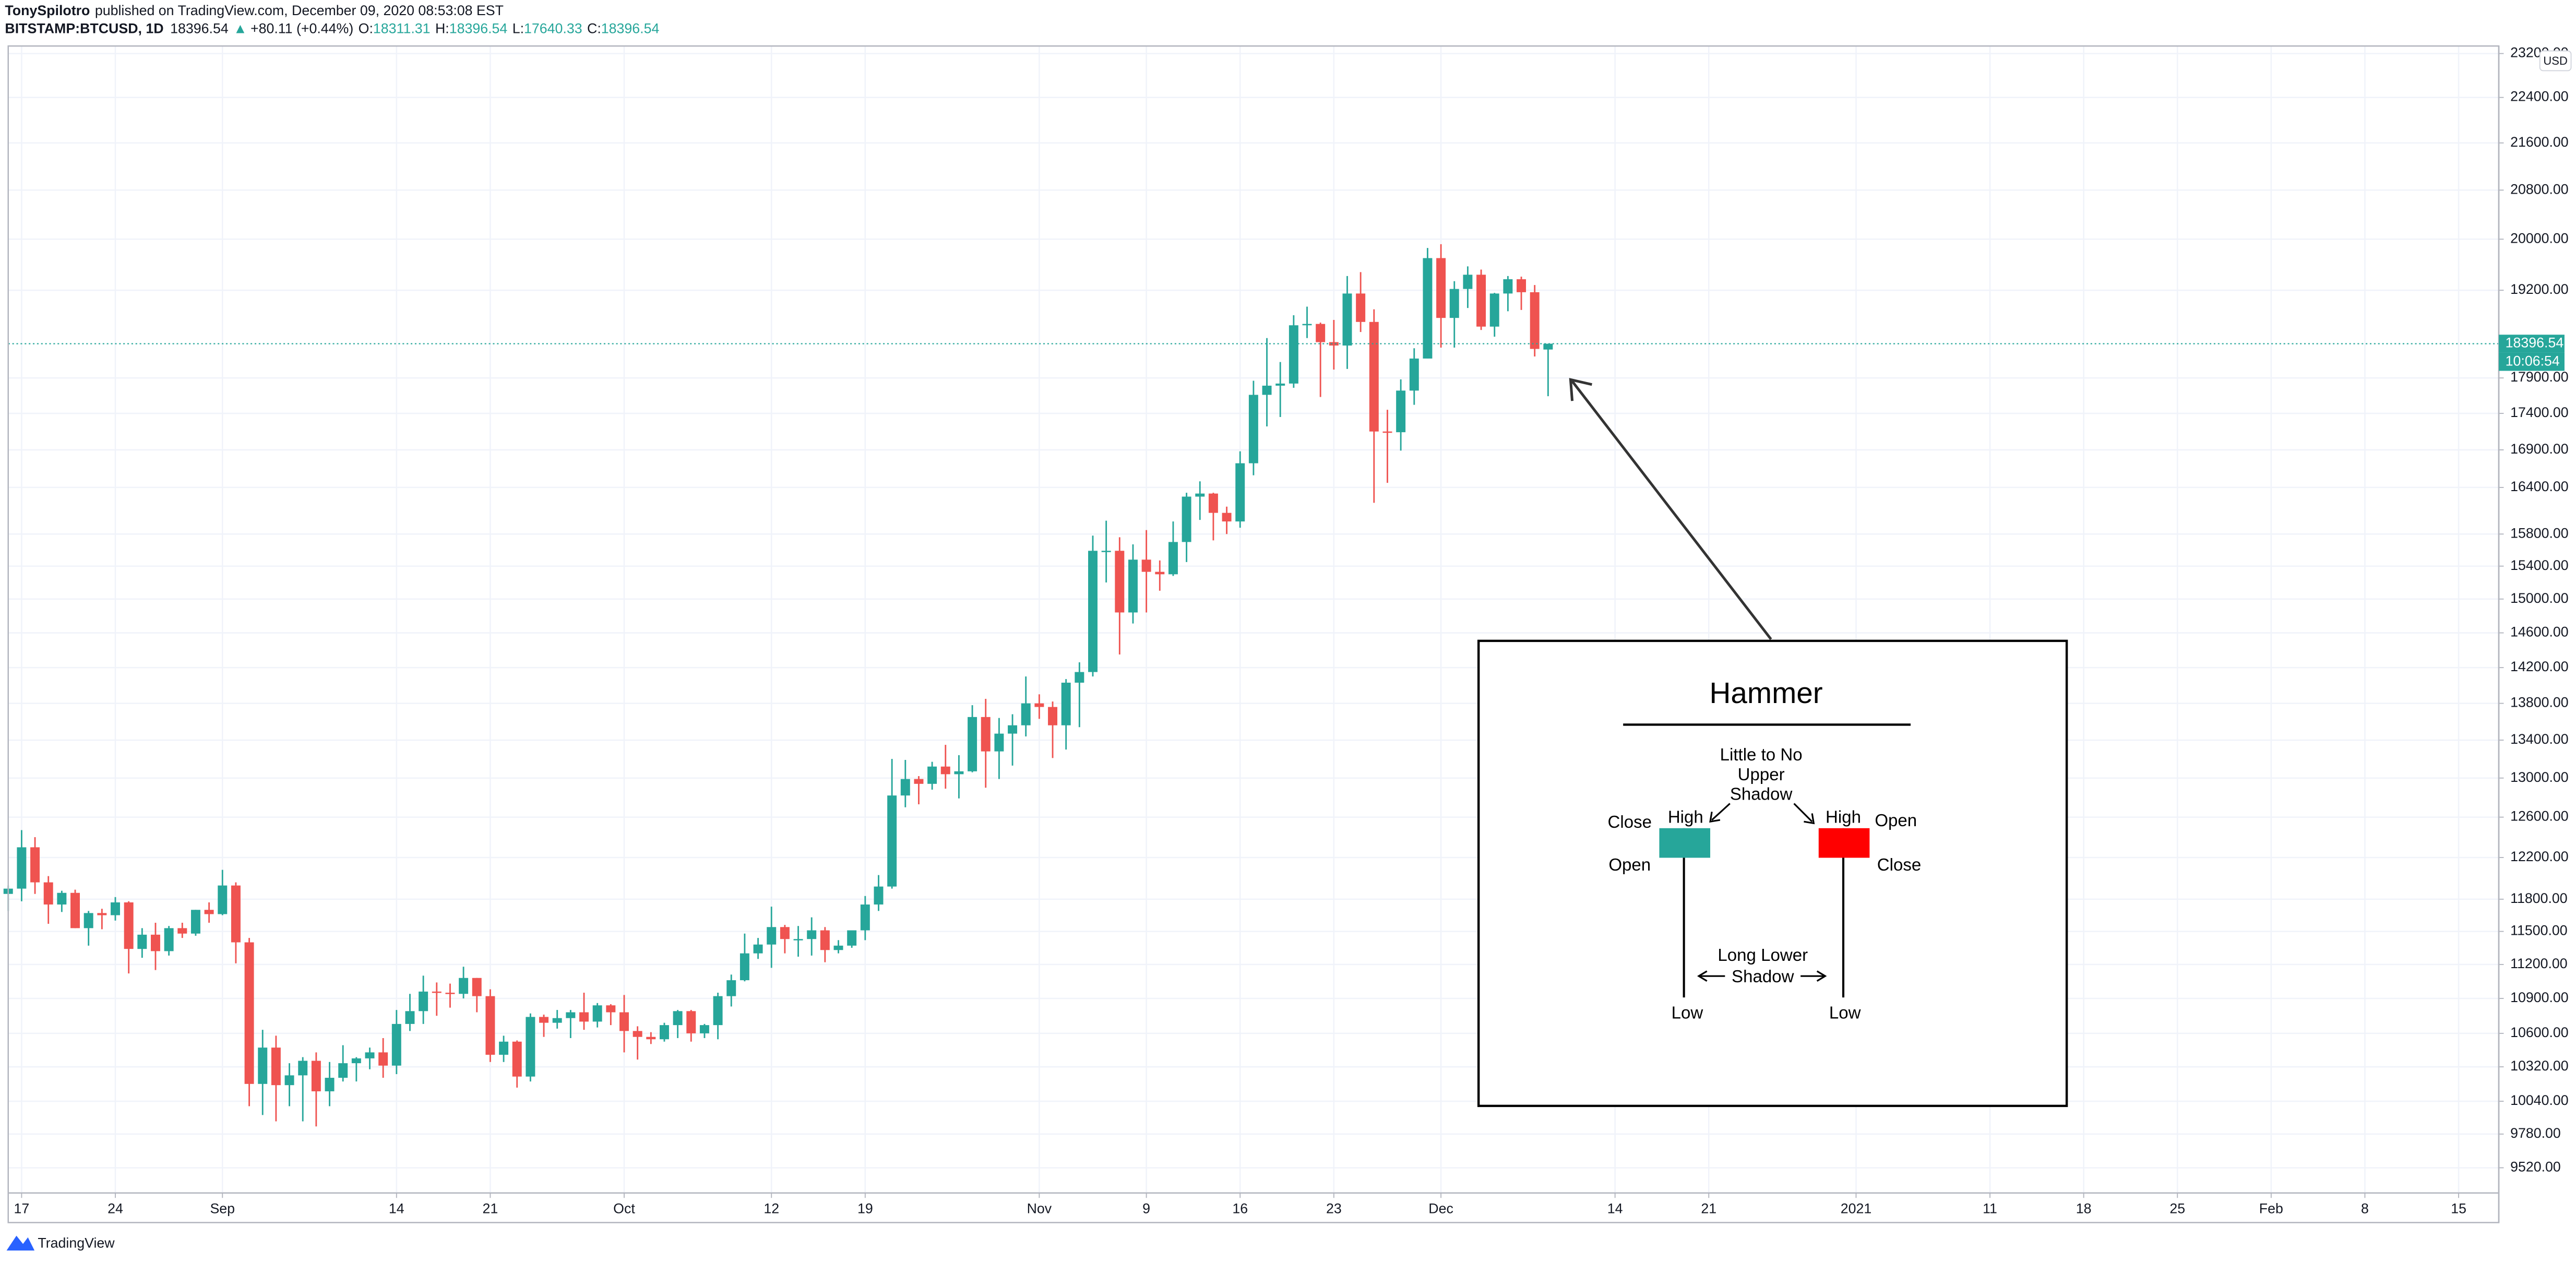 The width and height of the screenshot is (2576, 1262). I want to click on y-tick-label: 11200.00, so click(2539, 963).